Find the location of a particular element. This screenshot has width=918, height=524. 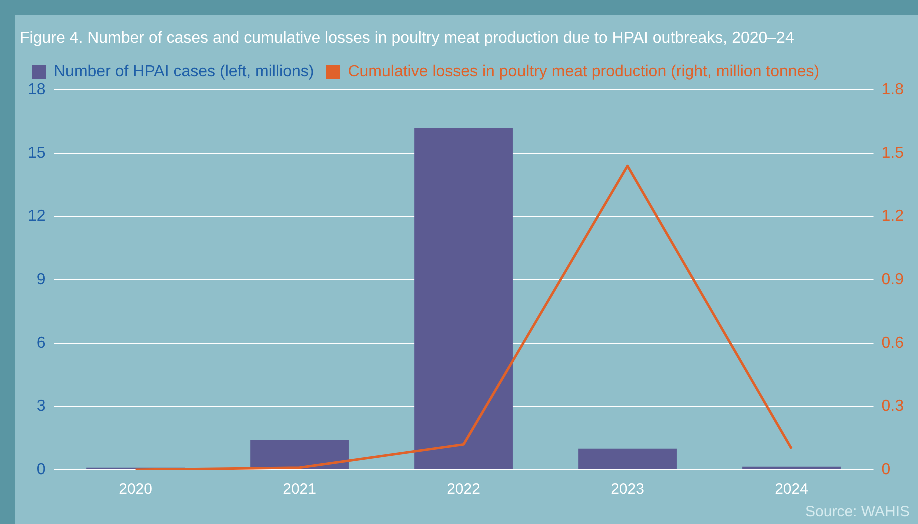

x-tick-label: 2023 is located at coordinates (627, 489).